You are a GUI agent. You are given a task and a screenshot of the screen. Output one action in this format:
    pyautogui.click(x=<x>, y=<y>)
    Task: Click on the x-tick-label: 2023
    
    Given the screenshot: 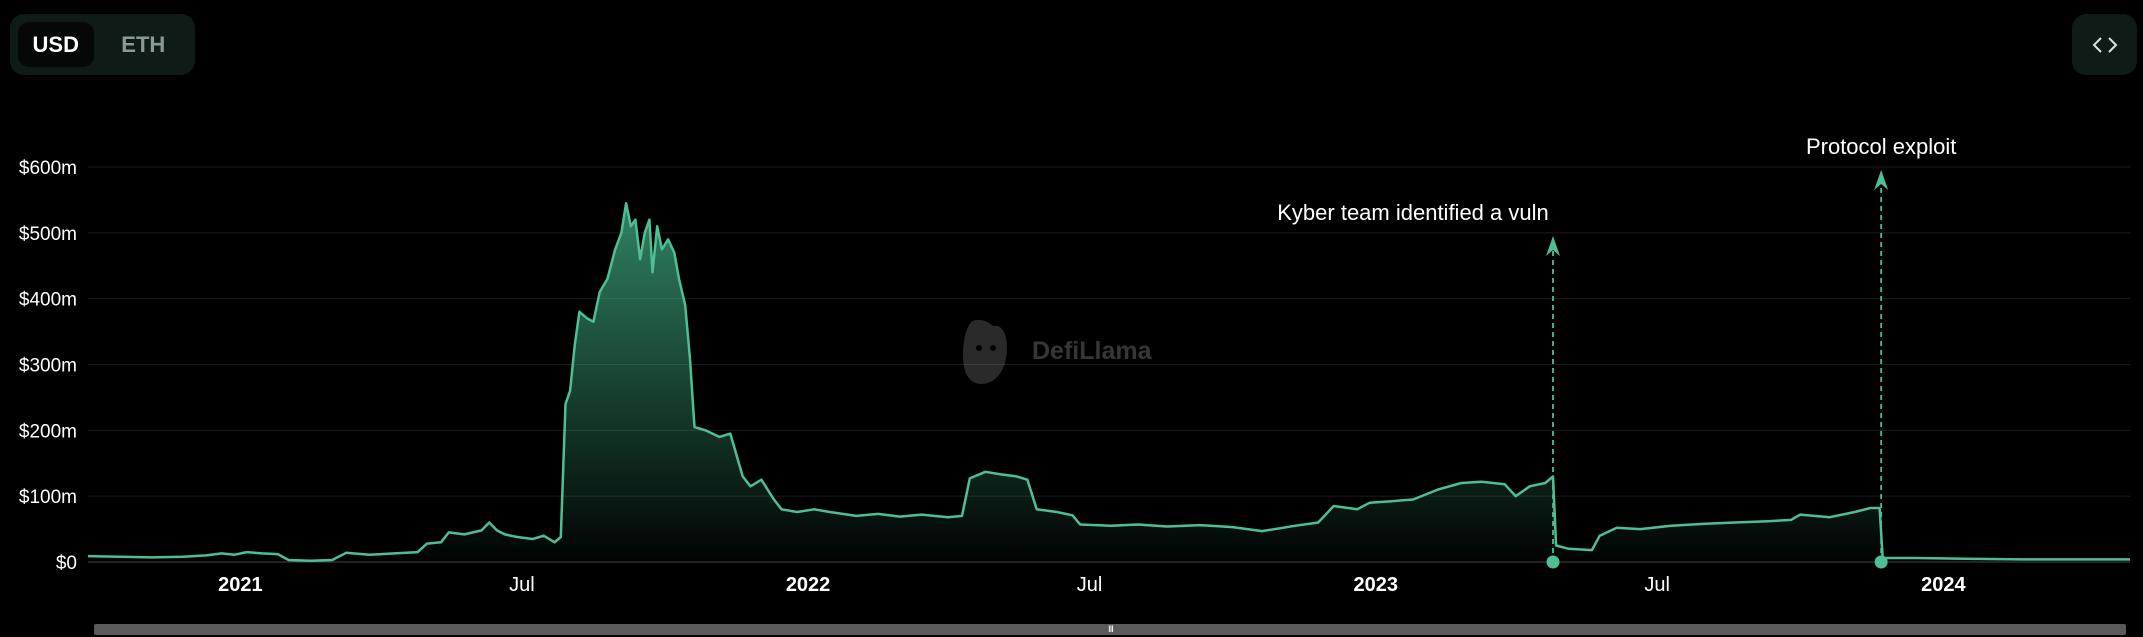 What is the action you would take?
    pyautogui.click(x=1375, y=585)
    